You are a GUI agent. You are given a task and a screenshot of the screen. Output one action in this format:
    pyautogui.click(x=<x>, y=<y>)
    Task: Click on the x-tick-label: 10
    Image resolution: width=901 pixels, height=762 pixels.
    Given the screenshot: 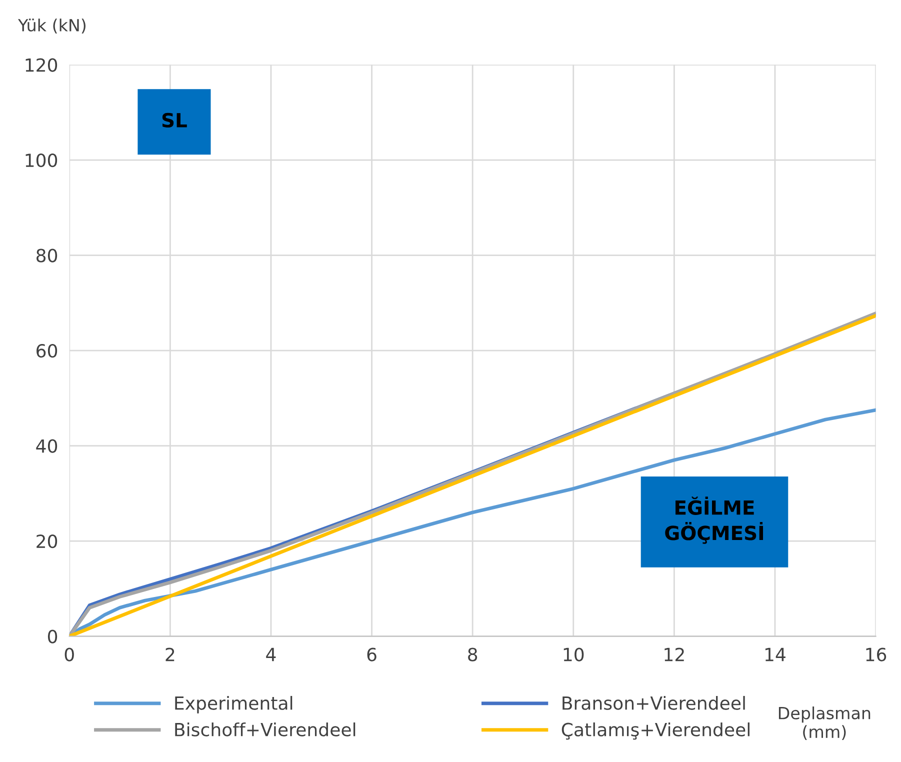 What is the action you would take?
    pyautogui.click(x=574, y=655)
    